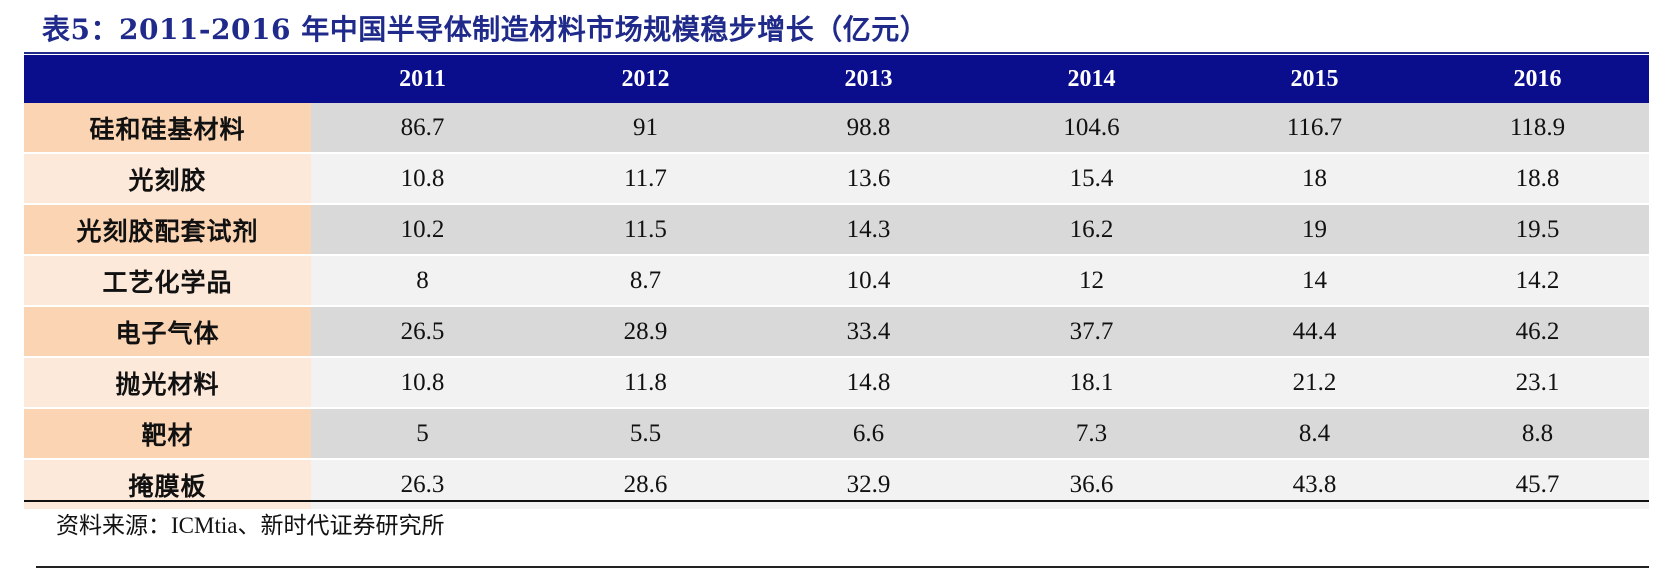 The image size is (1673, 576). I want to click on table-row: 工艺化学品 8 8.7 10.4 12 14 14.2, so click(836, 281).